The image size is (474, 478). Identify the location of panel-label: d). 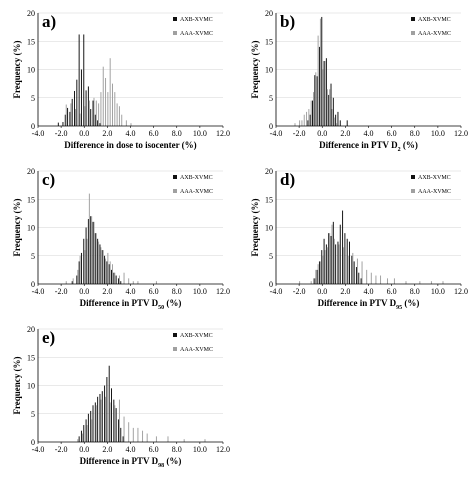
(287, 179).